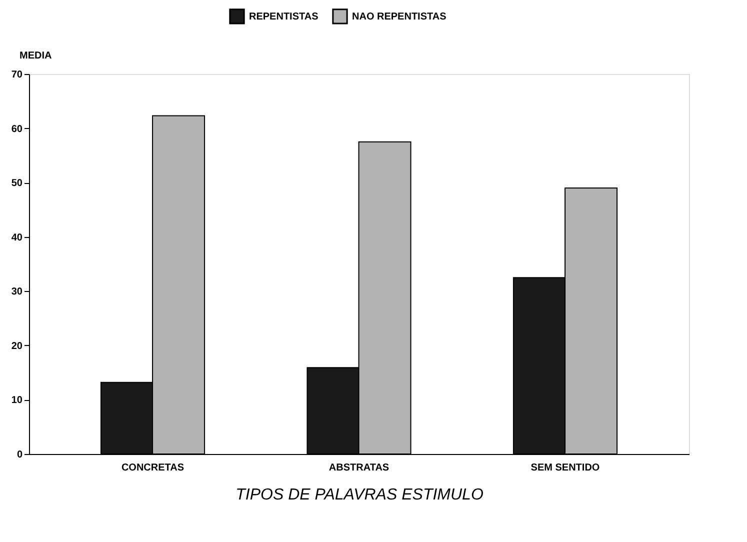 The height and width of the screenshot is (542, 747). Describe the element at coordinates (399, 16) in the screenshot. I see `legend-label: NAO REPENTISTAS` at that location.